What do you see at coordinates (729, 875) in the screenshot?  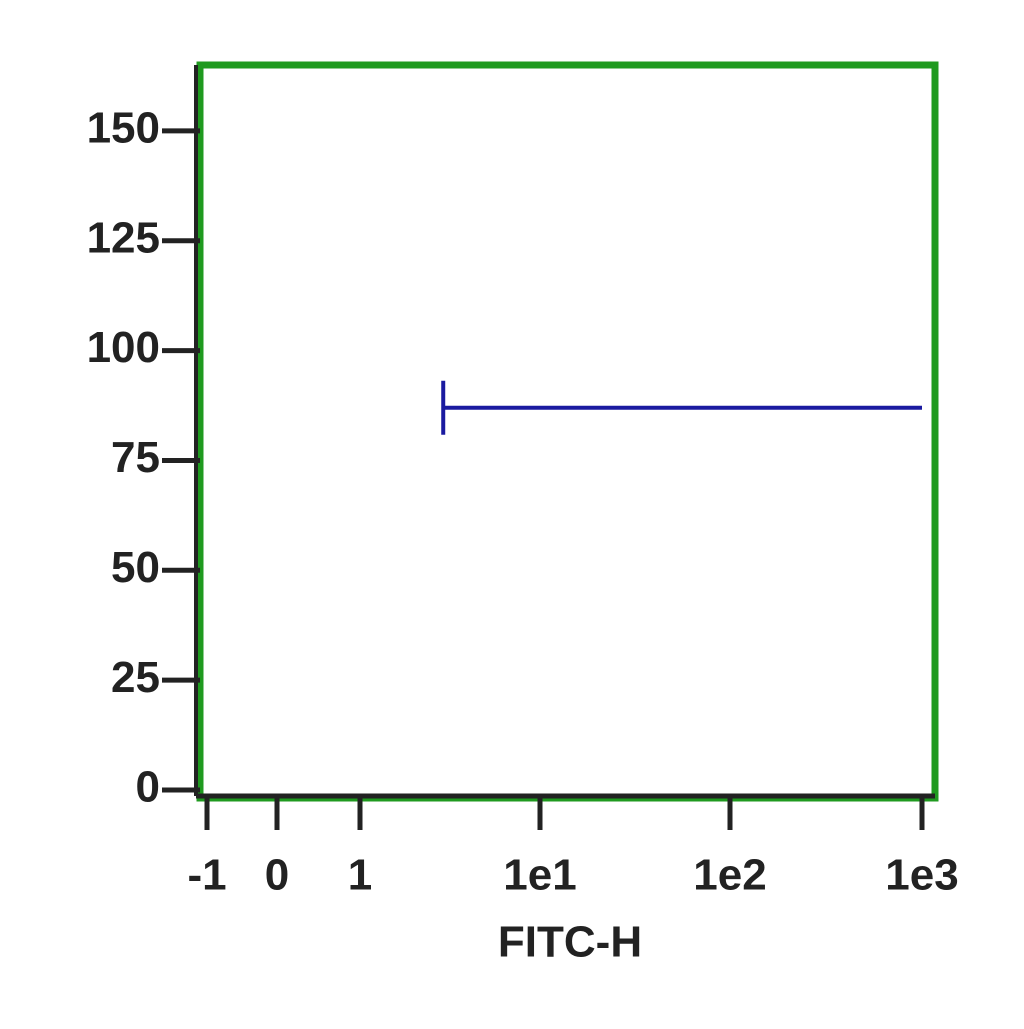 I see `x-tick-label: 1e2` at bounding box center [729, 875].